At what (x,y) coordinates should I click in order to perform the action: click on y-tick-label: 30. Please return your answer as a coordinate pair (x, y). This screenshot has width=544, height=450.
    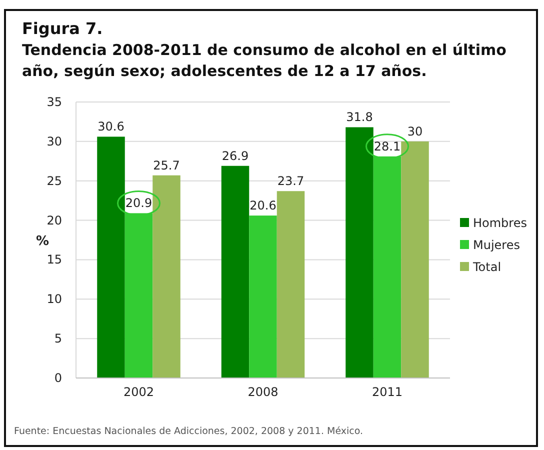
    Looking at the image, I should click on (54, 141).